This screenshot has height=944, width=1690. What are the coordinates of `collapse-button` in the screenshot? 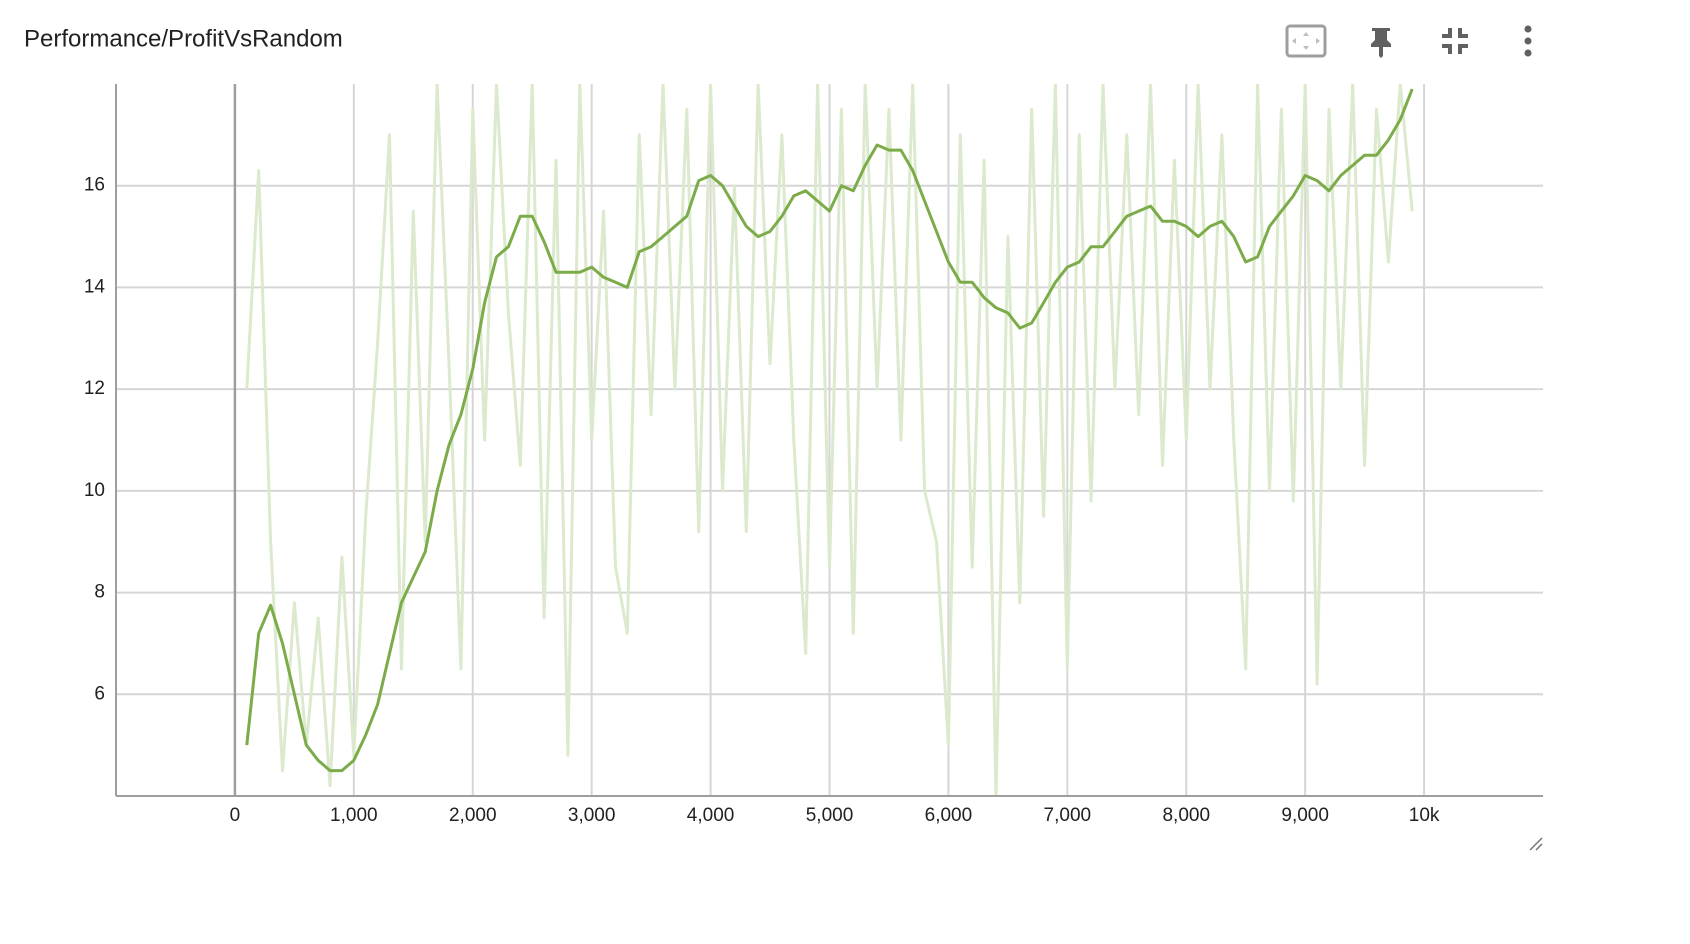 It's located at (1455, 41).